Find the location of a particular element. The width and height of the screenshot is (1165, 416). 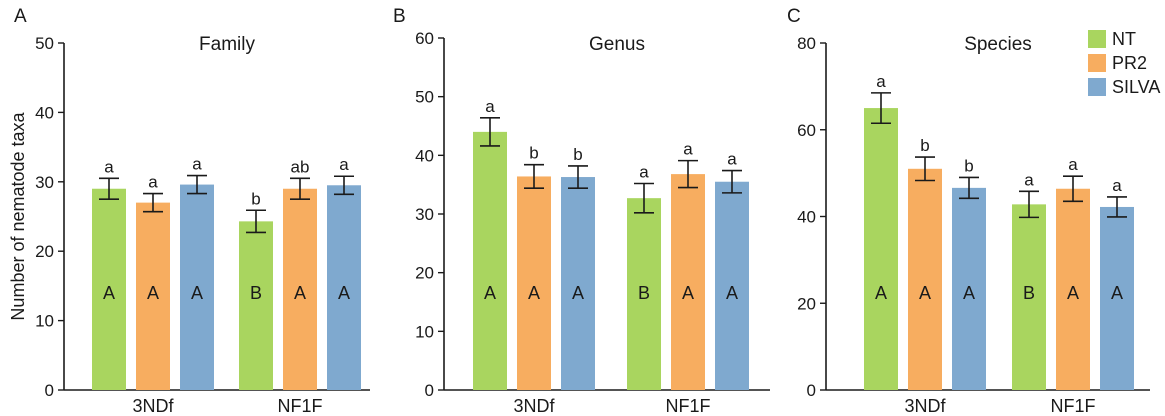

legend-label: PR2 is located at coordinates (1129, 63).